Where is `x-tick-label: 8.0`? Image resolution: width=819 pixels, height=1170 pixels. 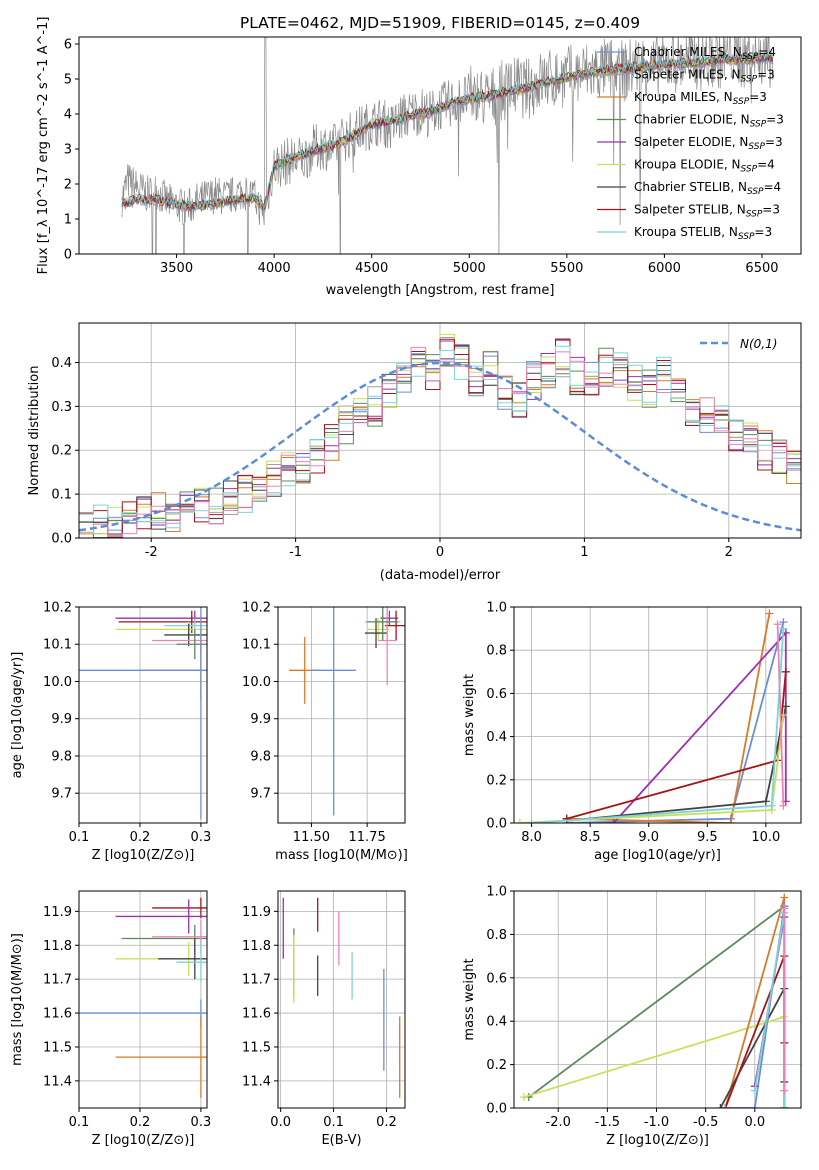
x-tick-label: 8.0 is located at coordinates (531, 837).